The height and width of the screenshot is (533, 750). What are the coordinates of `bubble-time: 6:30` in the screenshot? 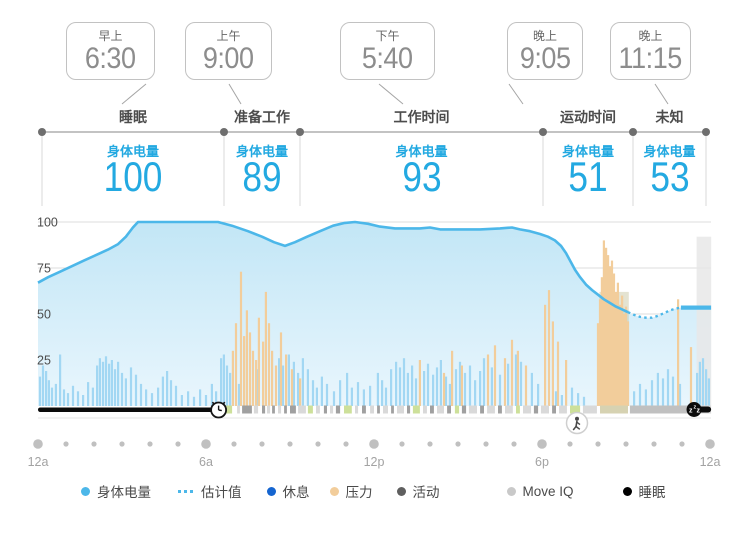 It's located at (110, 58).